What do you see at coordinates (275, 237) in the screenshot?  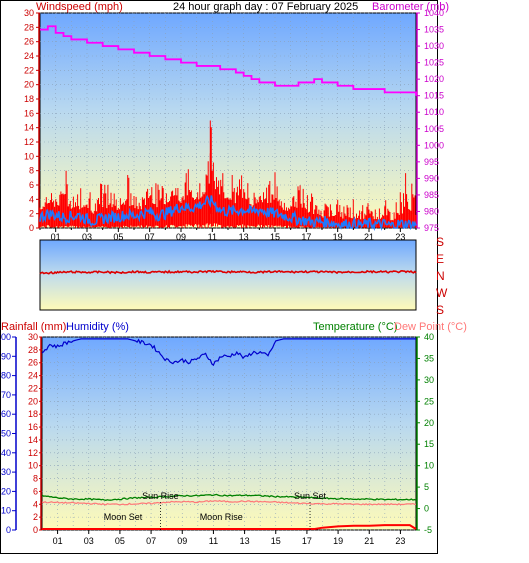 I see `hour-tick-label: 15` at bounding box center [275, 237].